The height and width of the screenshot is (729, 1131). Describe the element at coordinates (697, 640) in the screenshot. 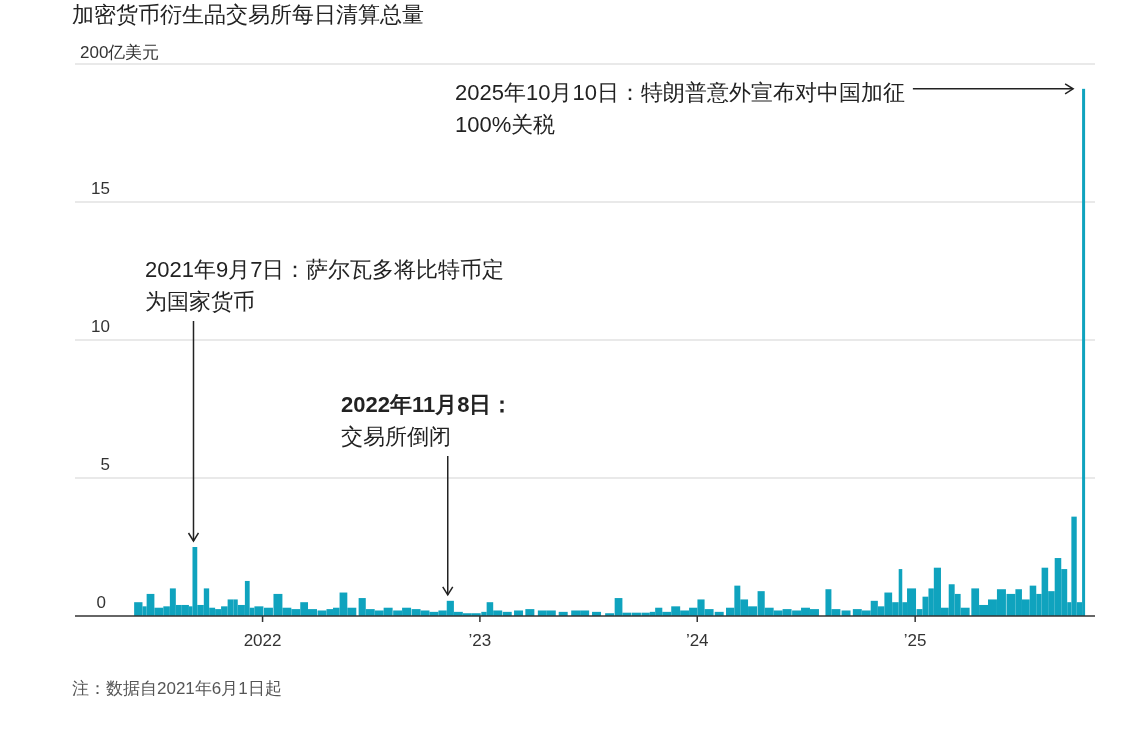

I see `x-tick-label: ’24` at that location.